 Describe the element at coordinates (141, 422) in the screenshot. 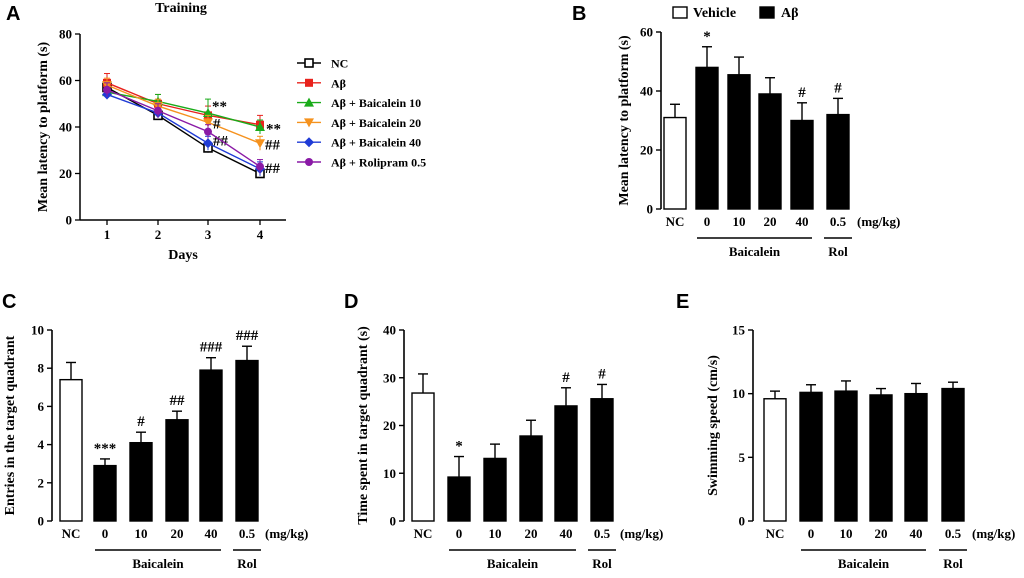

I see `c-significance-label: #` at that location.